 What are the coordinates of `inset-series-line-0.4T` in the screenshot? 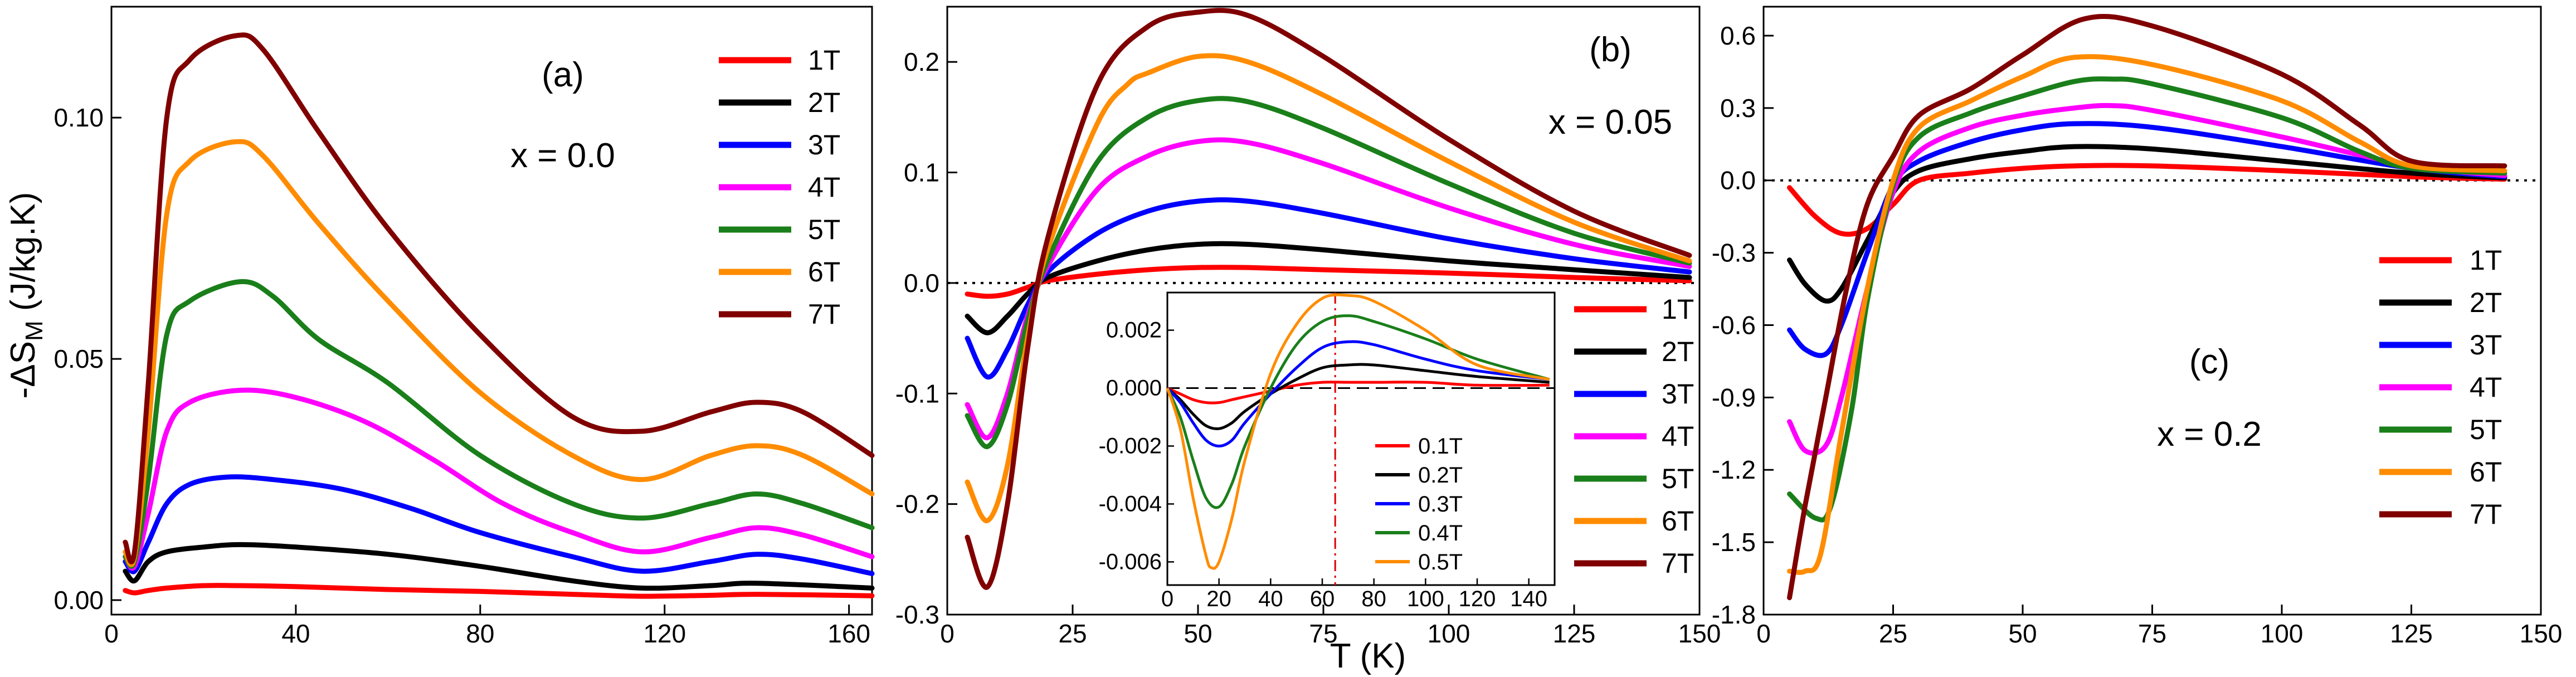 It's located at (1358, 412).